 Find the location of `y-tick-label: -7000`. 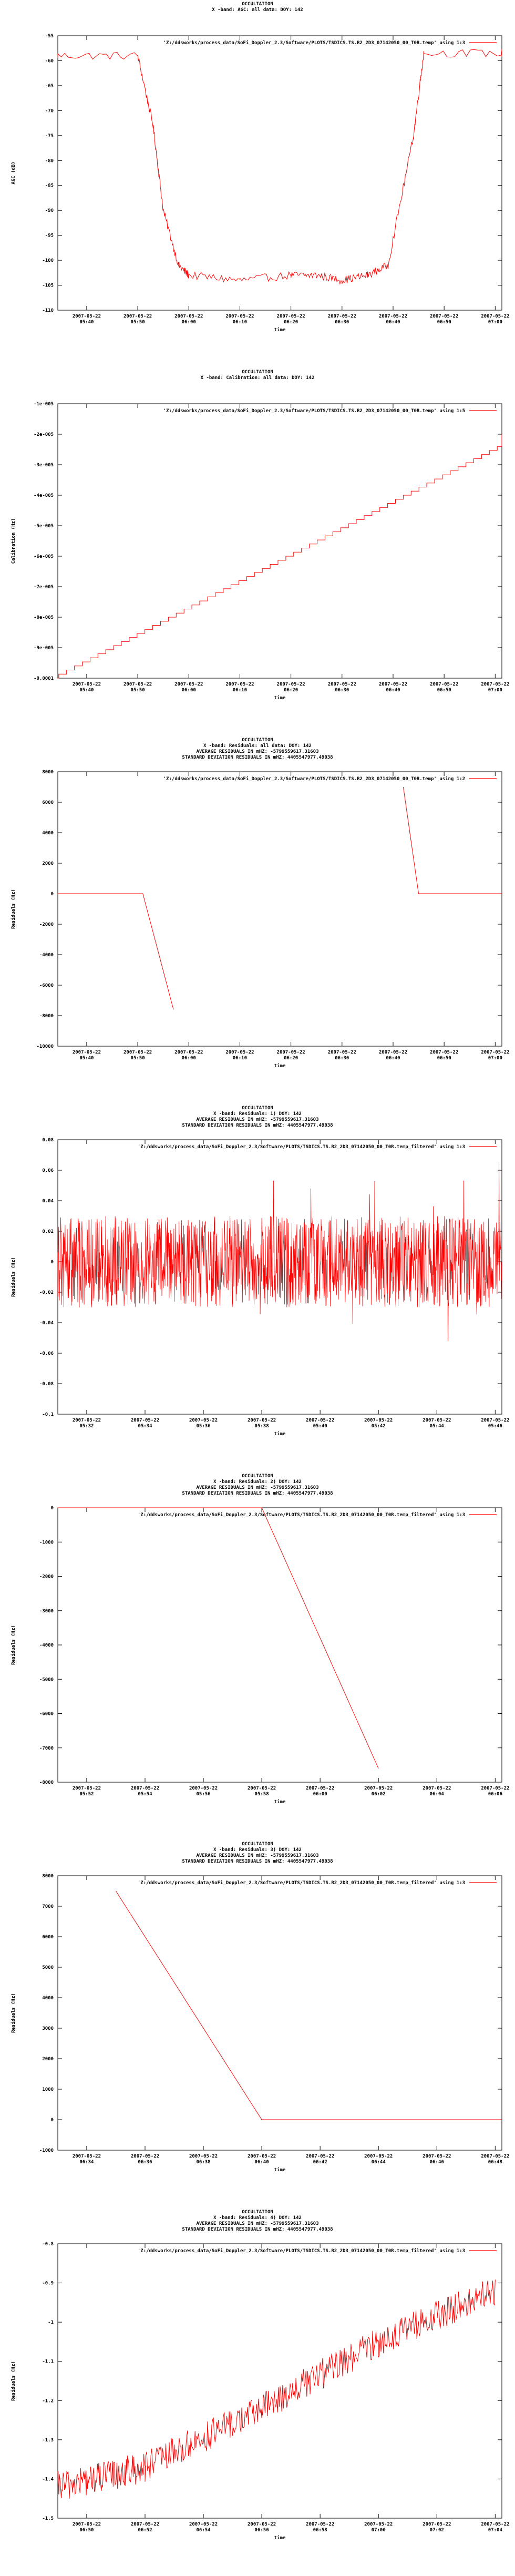

y-tick-label: -7000 is located at coordinates (46, 1748).